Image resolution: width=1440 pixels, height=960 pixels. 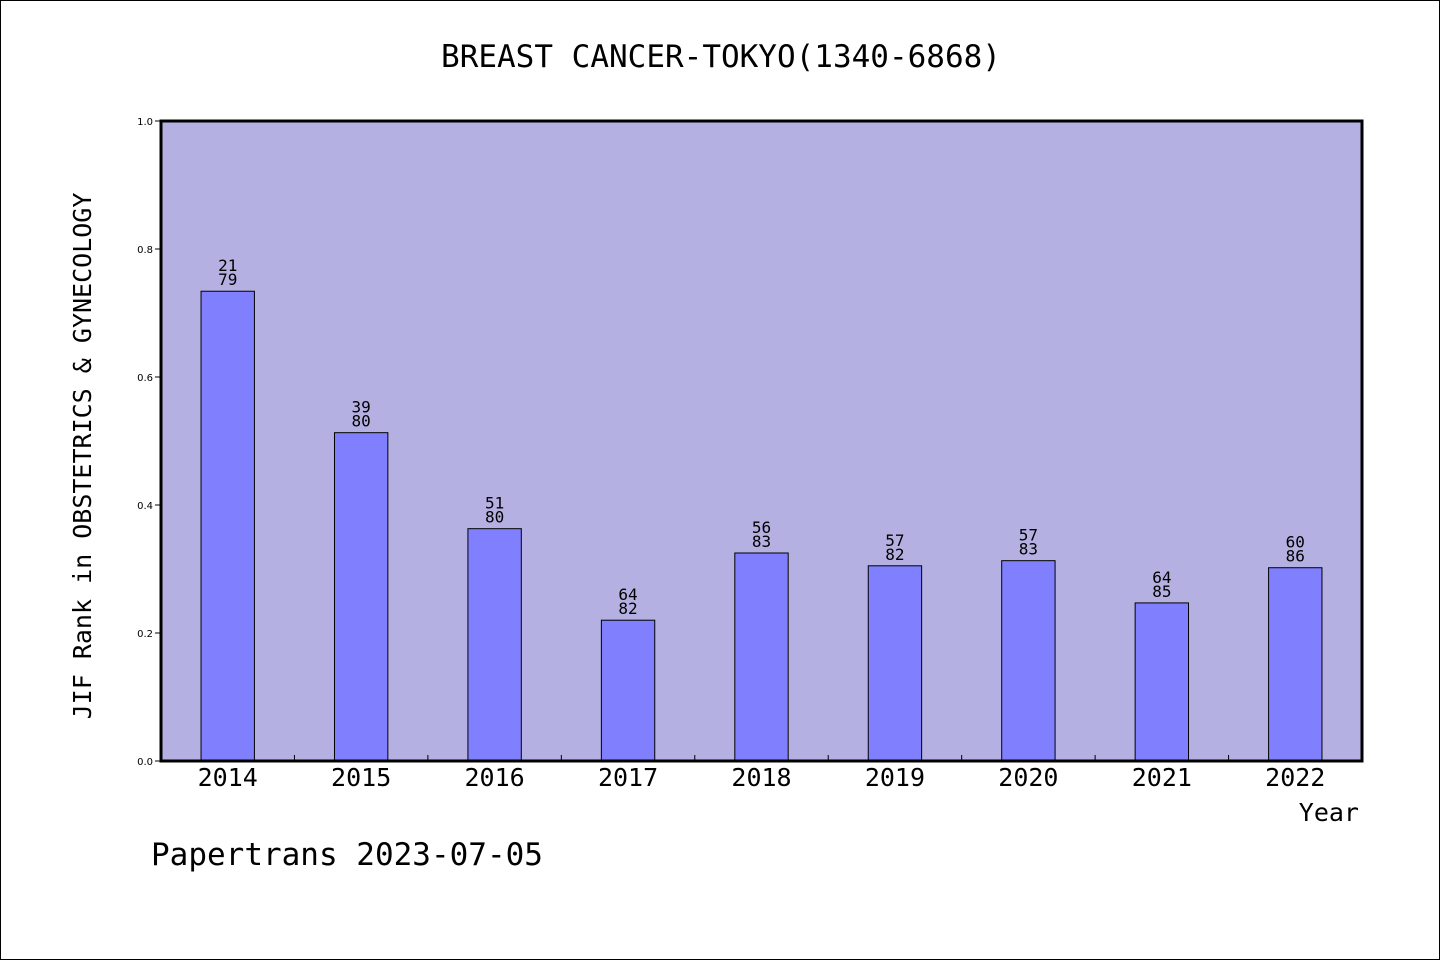 I want to click on y-tick-label: 0.4, so click(x=145, y=506).